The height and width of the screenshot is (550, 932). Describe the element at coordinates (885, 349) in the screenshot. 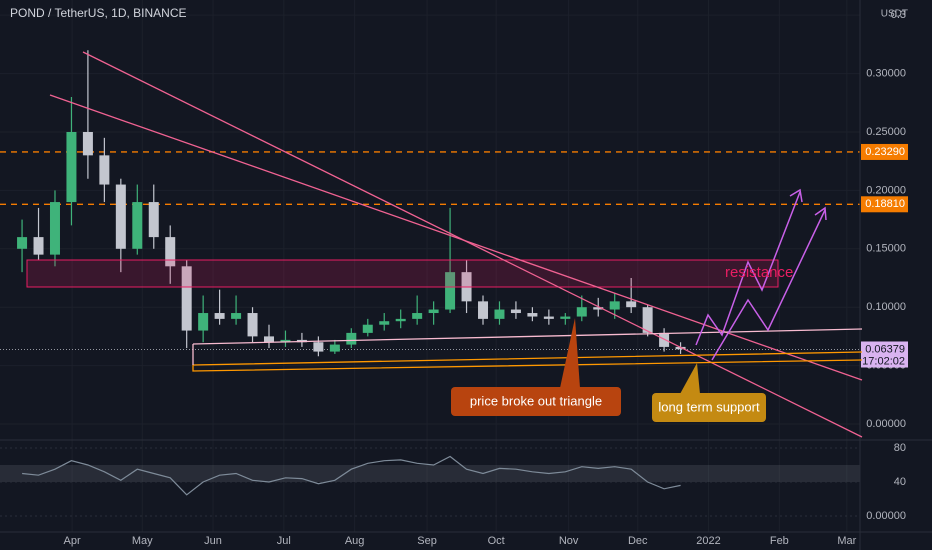

I see `last-price-label: 0.06379` at that location.